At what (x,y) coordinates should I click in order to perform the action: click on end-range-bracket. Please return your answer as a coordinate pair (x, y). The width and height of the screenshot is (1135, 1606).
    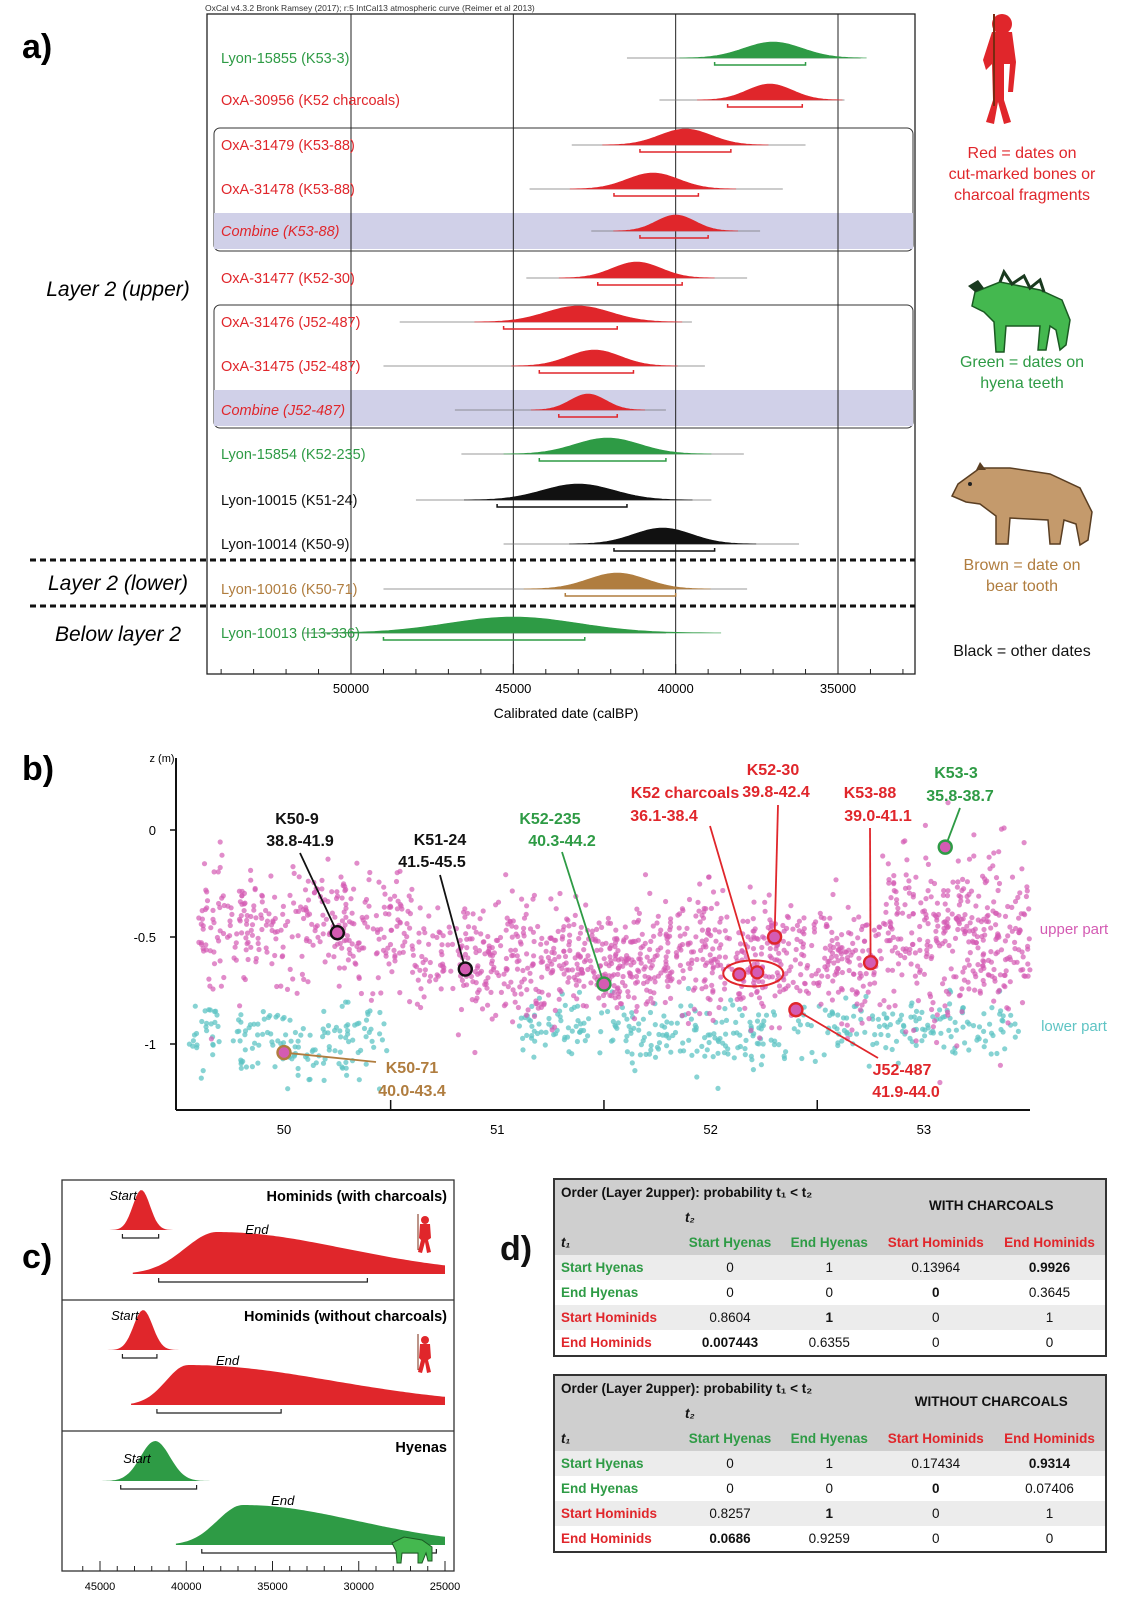
    Looking at the image, I should click on (263, 1280).